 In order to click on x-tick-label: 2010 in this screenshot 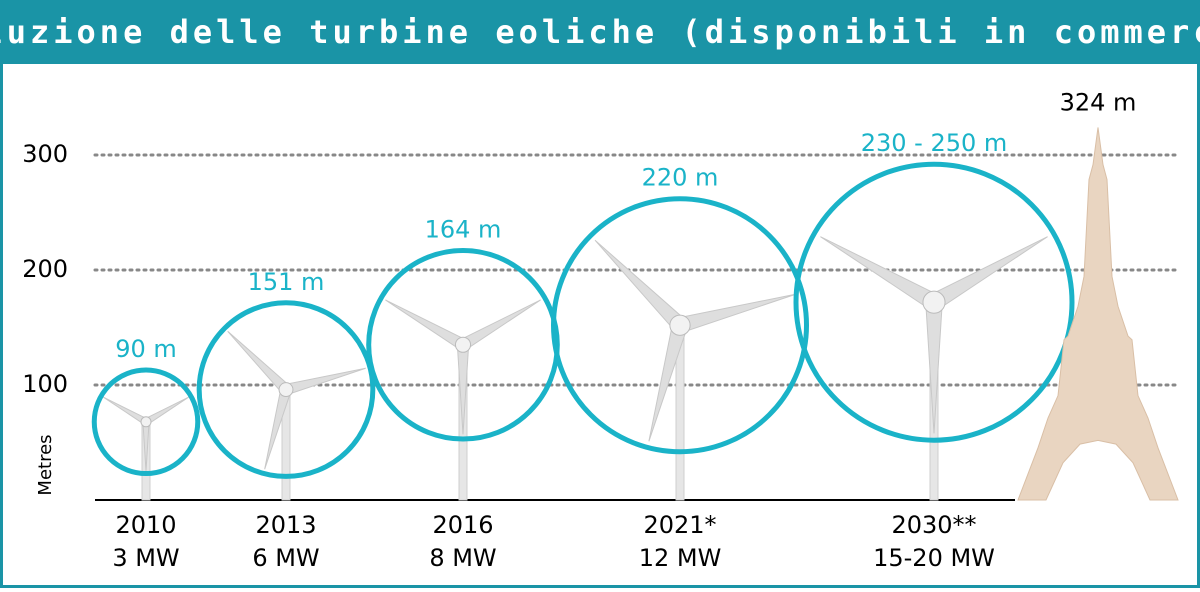, I will do `click(145, 525)`.